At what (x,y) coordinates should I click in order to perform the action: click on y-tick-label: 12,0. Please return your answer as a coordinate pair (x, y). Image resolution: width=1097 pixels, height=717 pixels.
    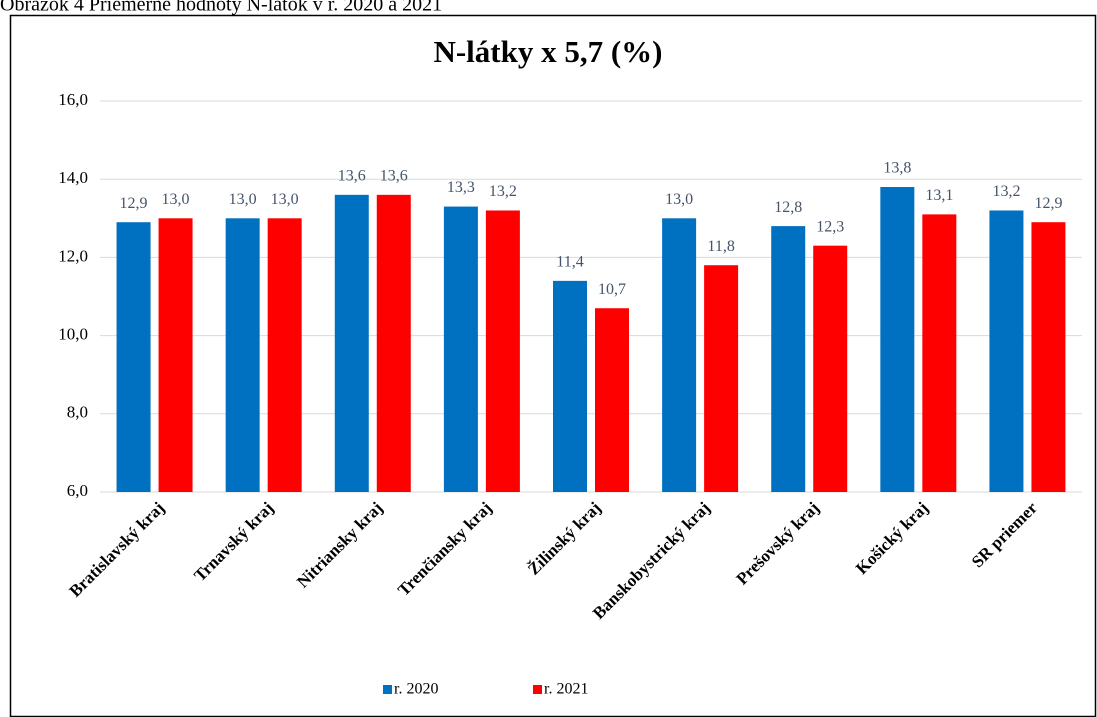
    Looking at the image, I should click on (73, 255).